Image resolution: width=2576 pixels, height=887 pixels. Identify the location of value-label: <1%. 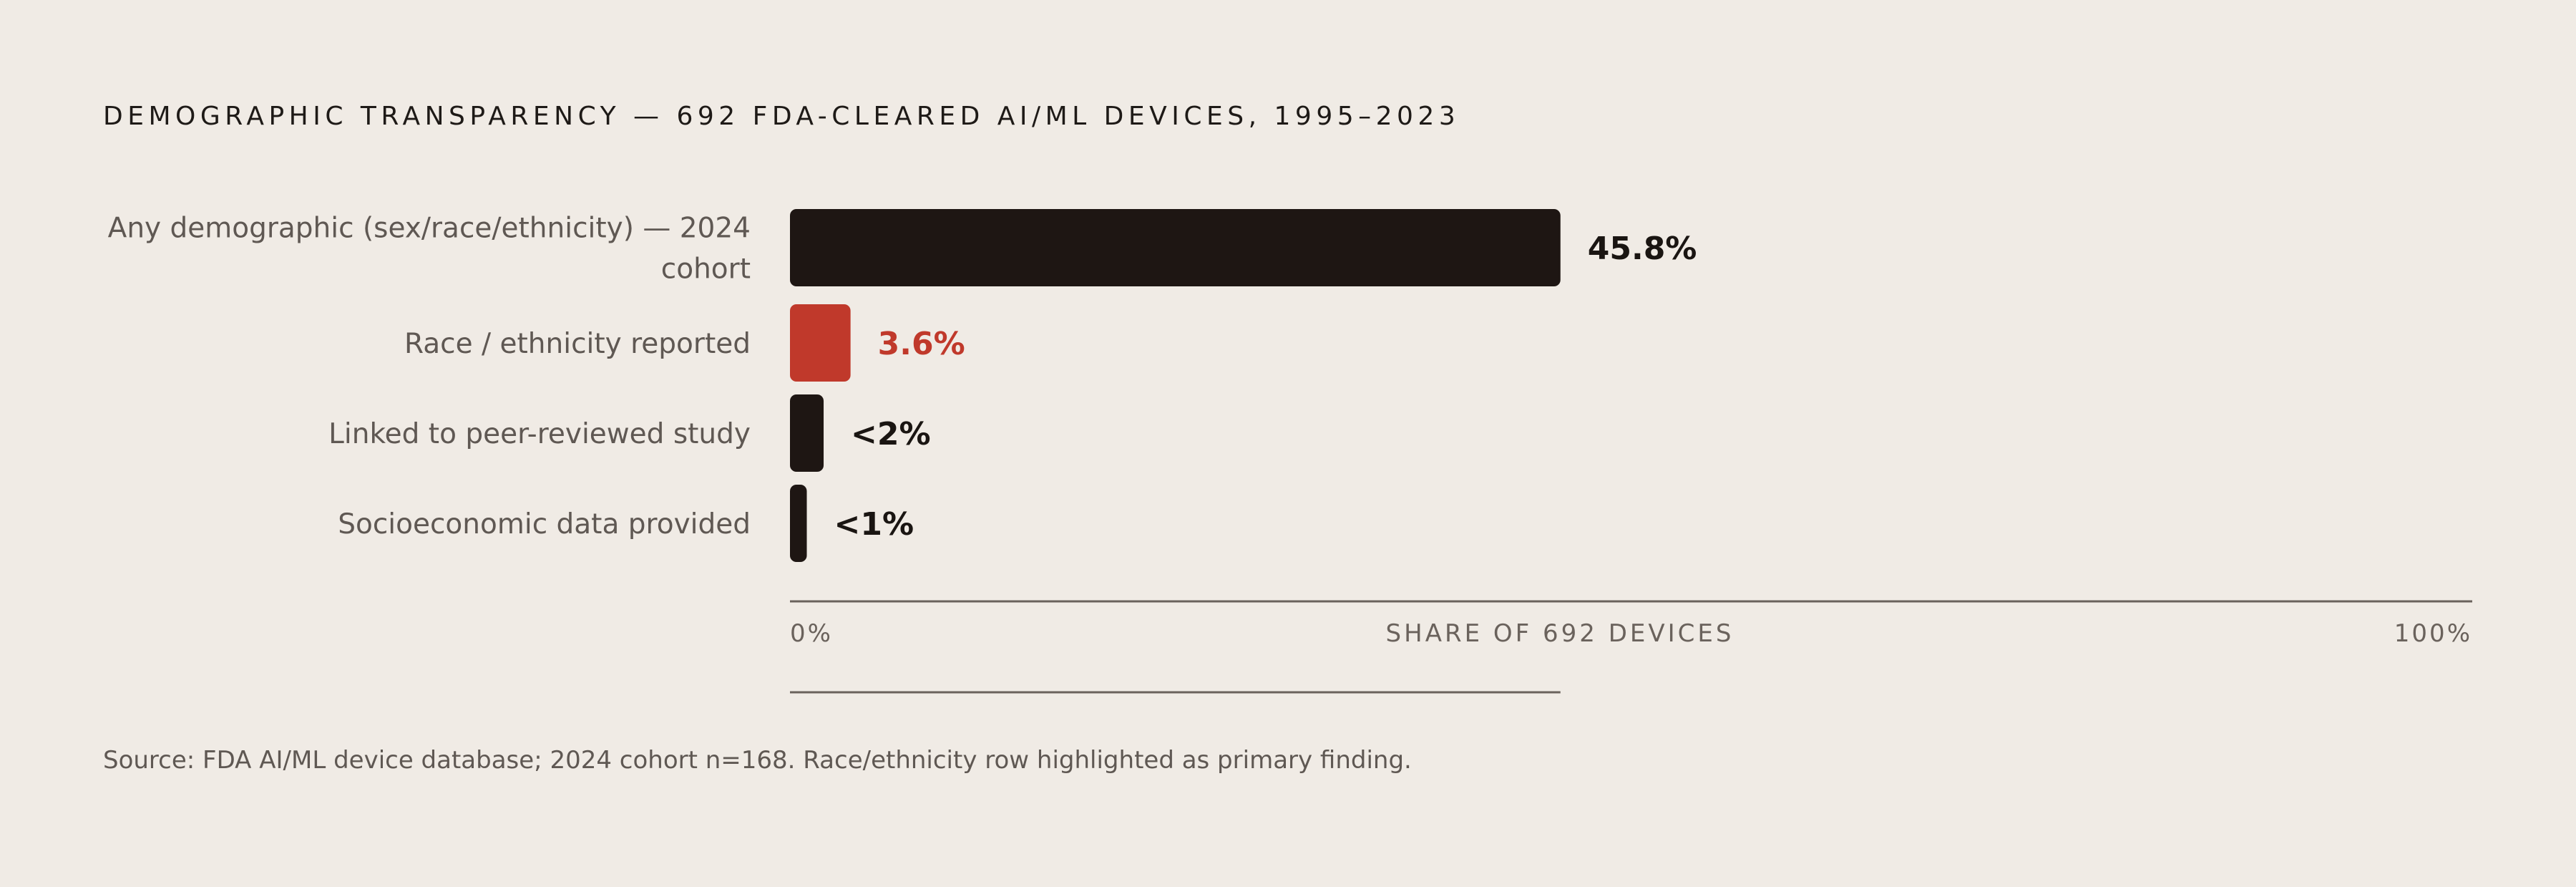
(874, 525).